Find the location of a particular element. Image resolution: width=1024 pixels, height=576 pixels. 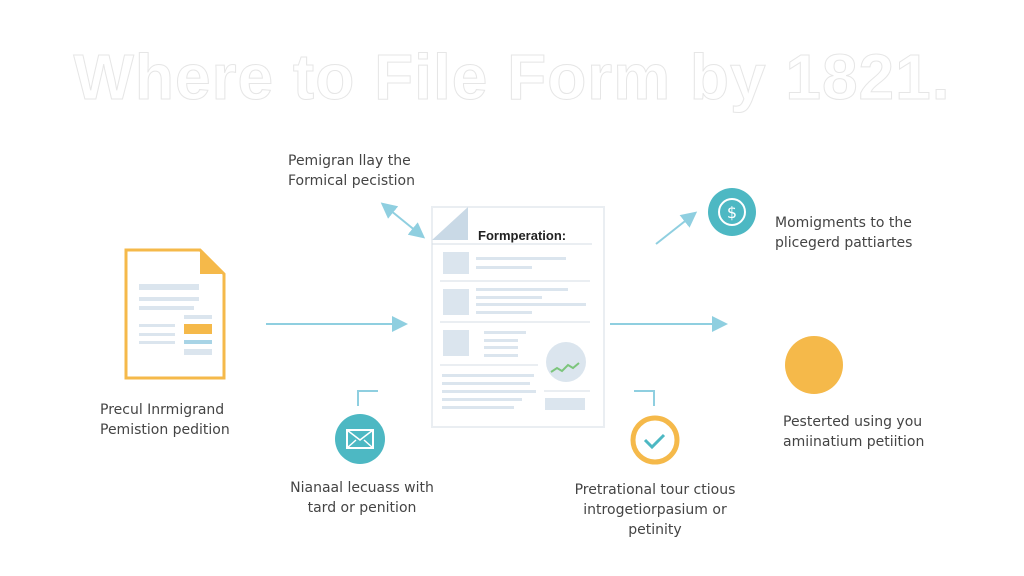

document-icon is located at coordinates (175, 314).